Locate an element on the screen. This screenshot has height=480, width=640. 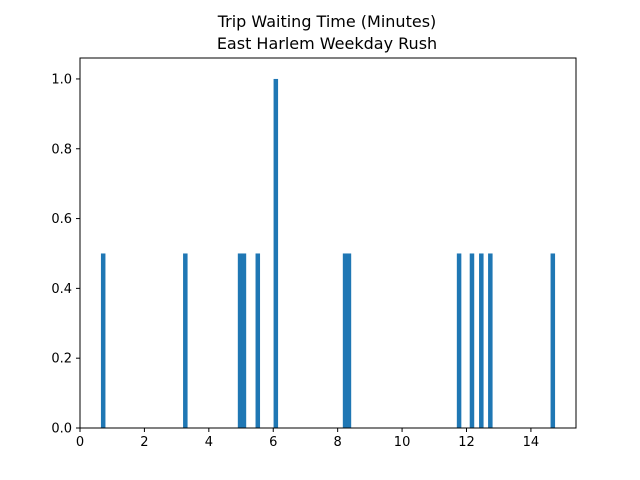
x-tick-label: 12 is located at coordinates (466, 442).